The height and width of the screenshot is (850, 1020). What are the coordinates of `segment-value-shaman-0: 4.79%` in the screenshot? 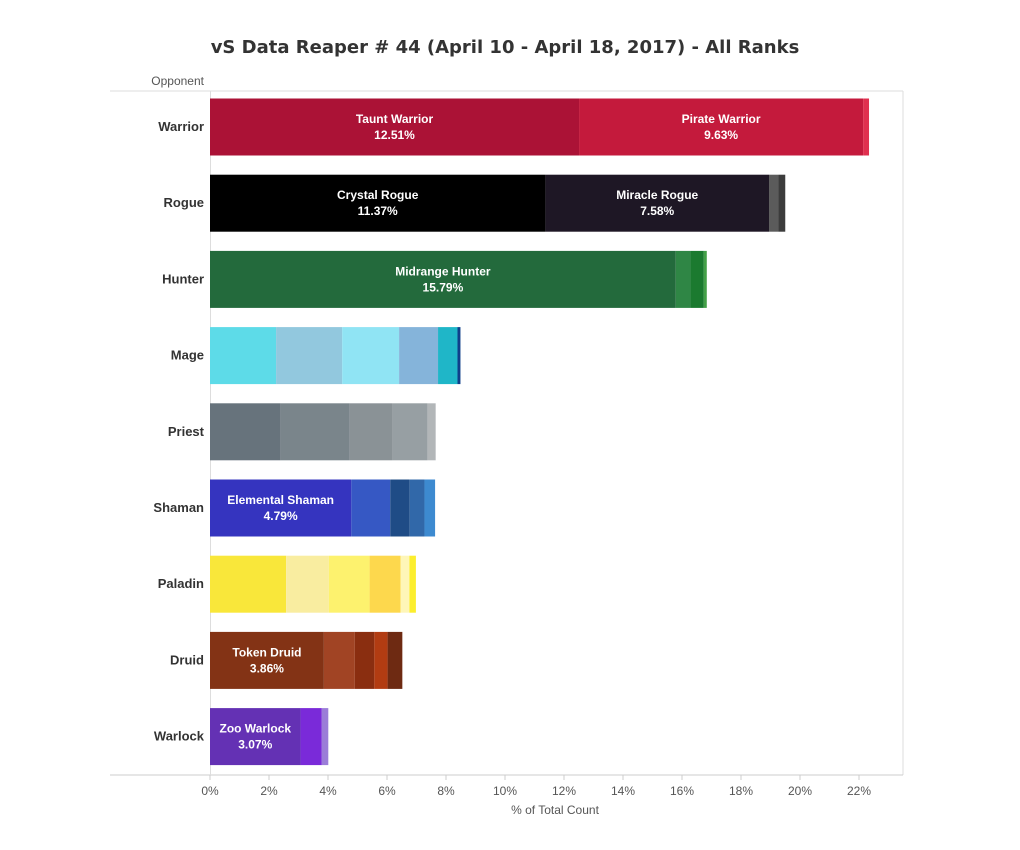 It's located at (281, 516).